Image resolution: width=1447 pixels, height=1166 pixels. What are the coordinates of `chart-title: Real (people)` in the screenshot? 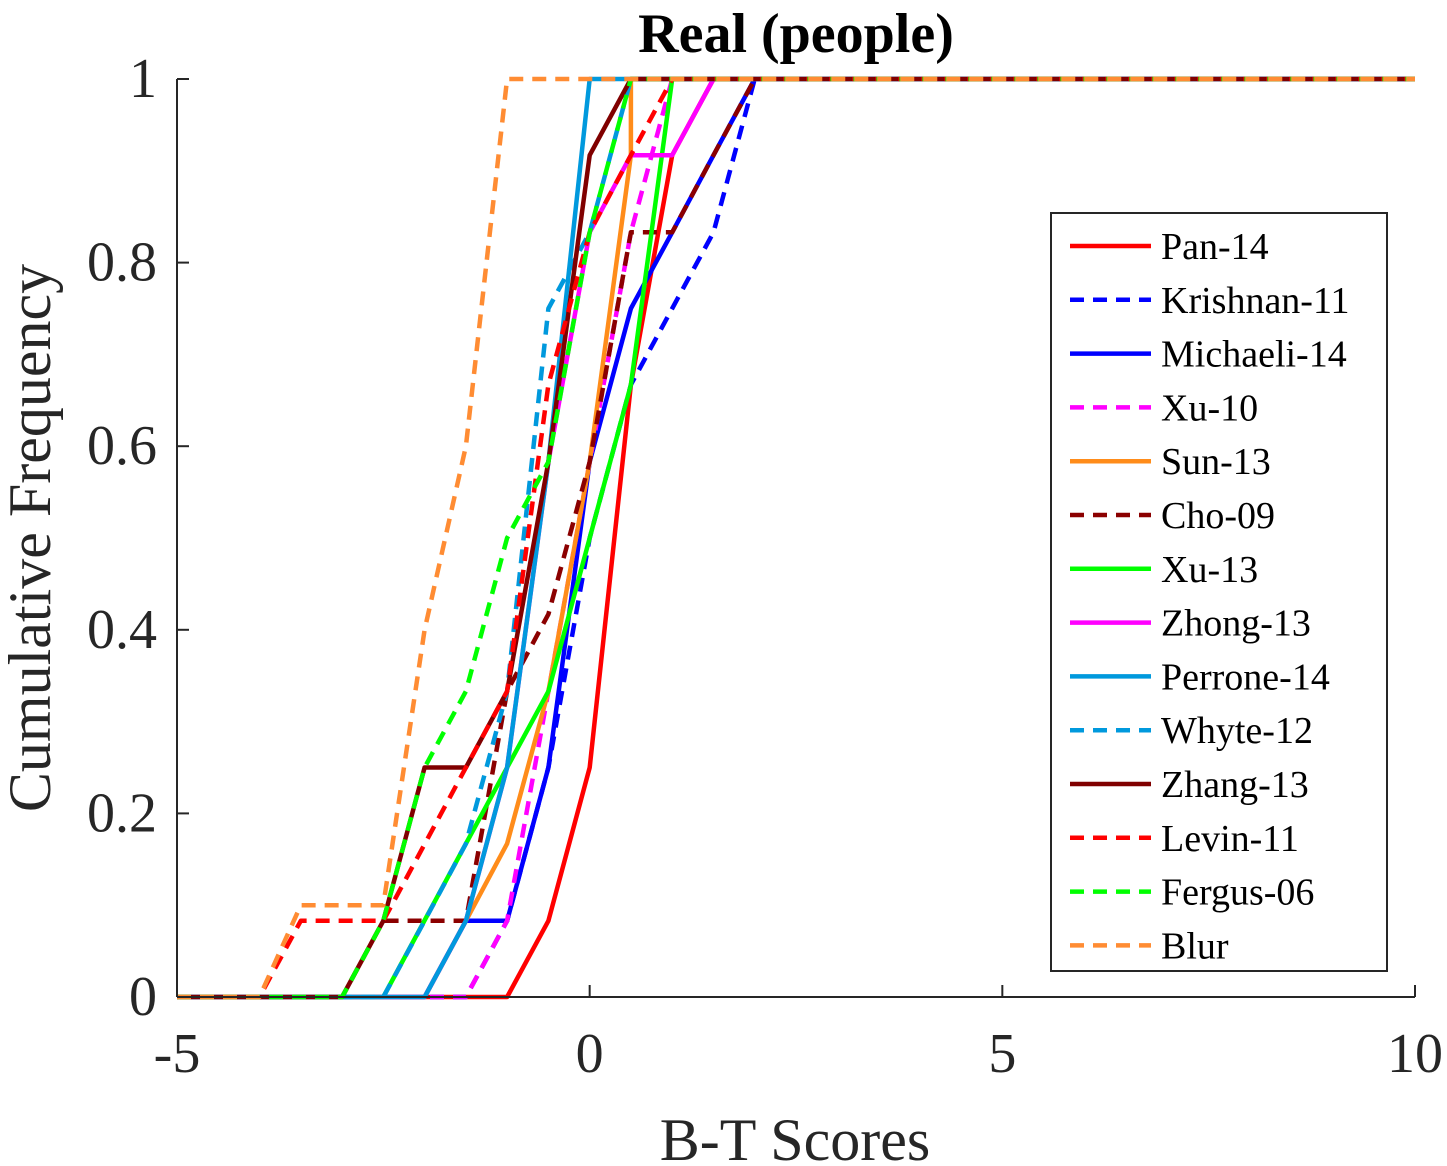 It's located at (796, 34).